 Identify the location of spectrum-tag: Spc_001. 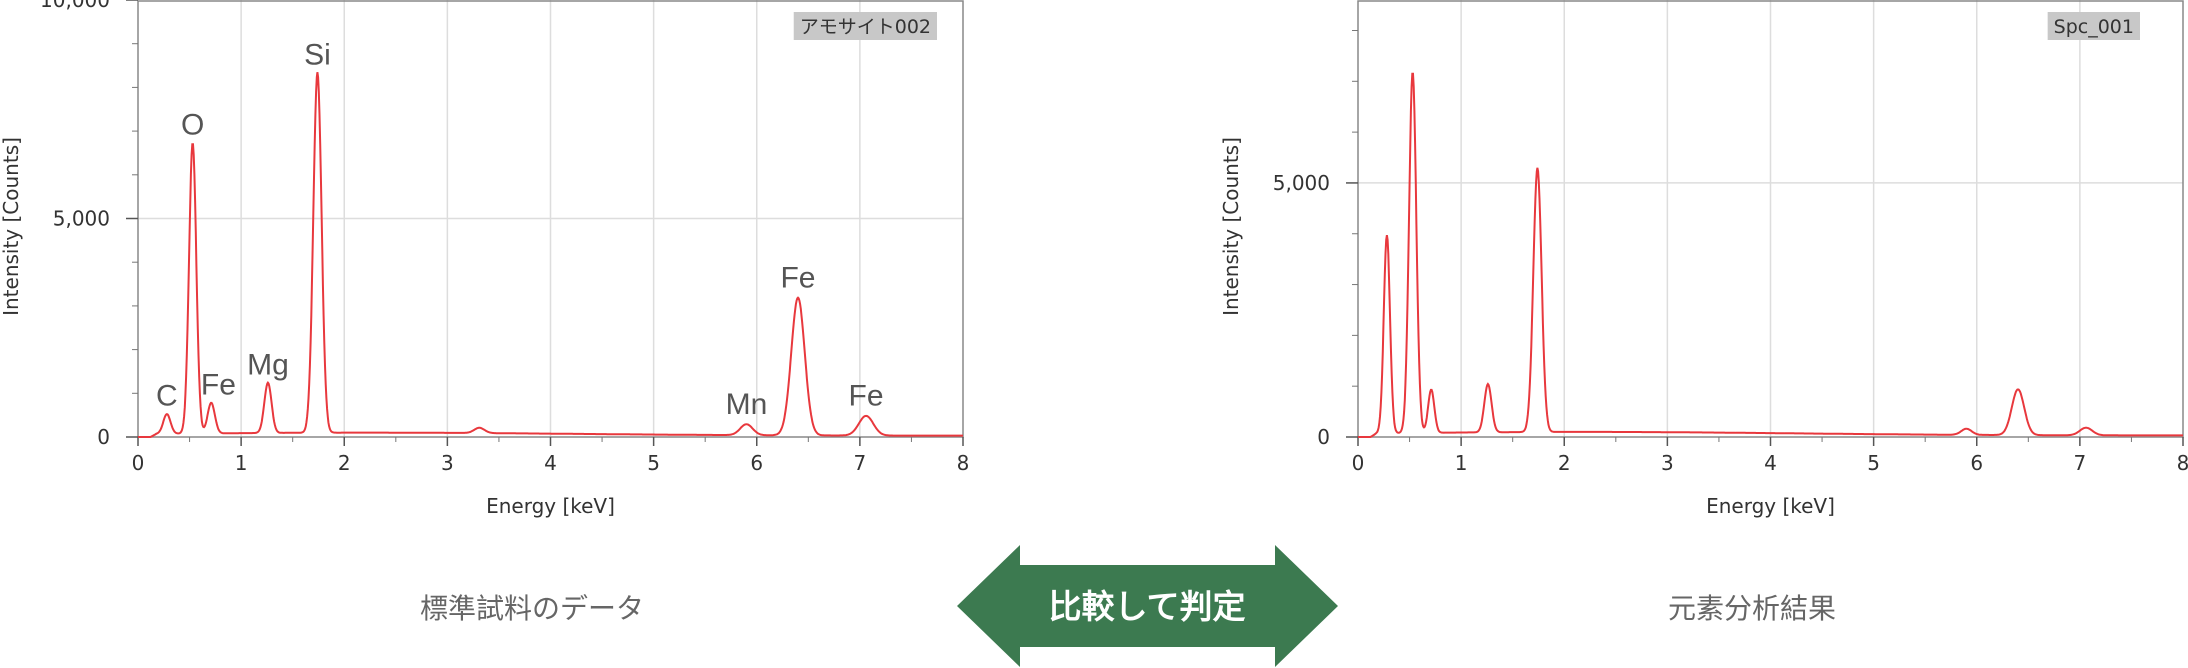
(2093, 26).